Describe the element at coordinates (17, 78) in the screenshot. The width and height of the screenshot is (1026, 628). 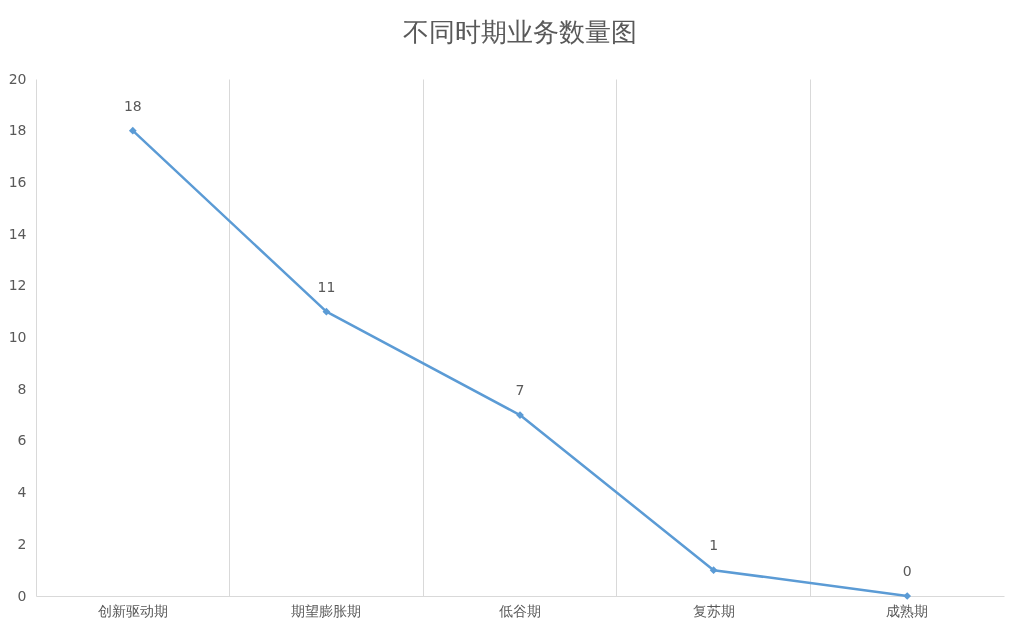
I see `y-tick-label: 20` at that location.